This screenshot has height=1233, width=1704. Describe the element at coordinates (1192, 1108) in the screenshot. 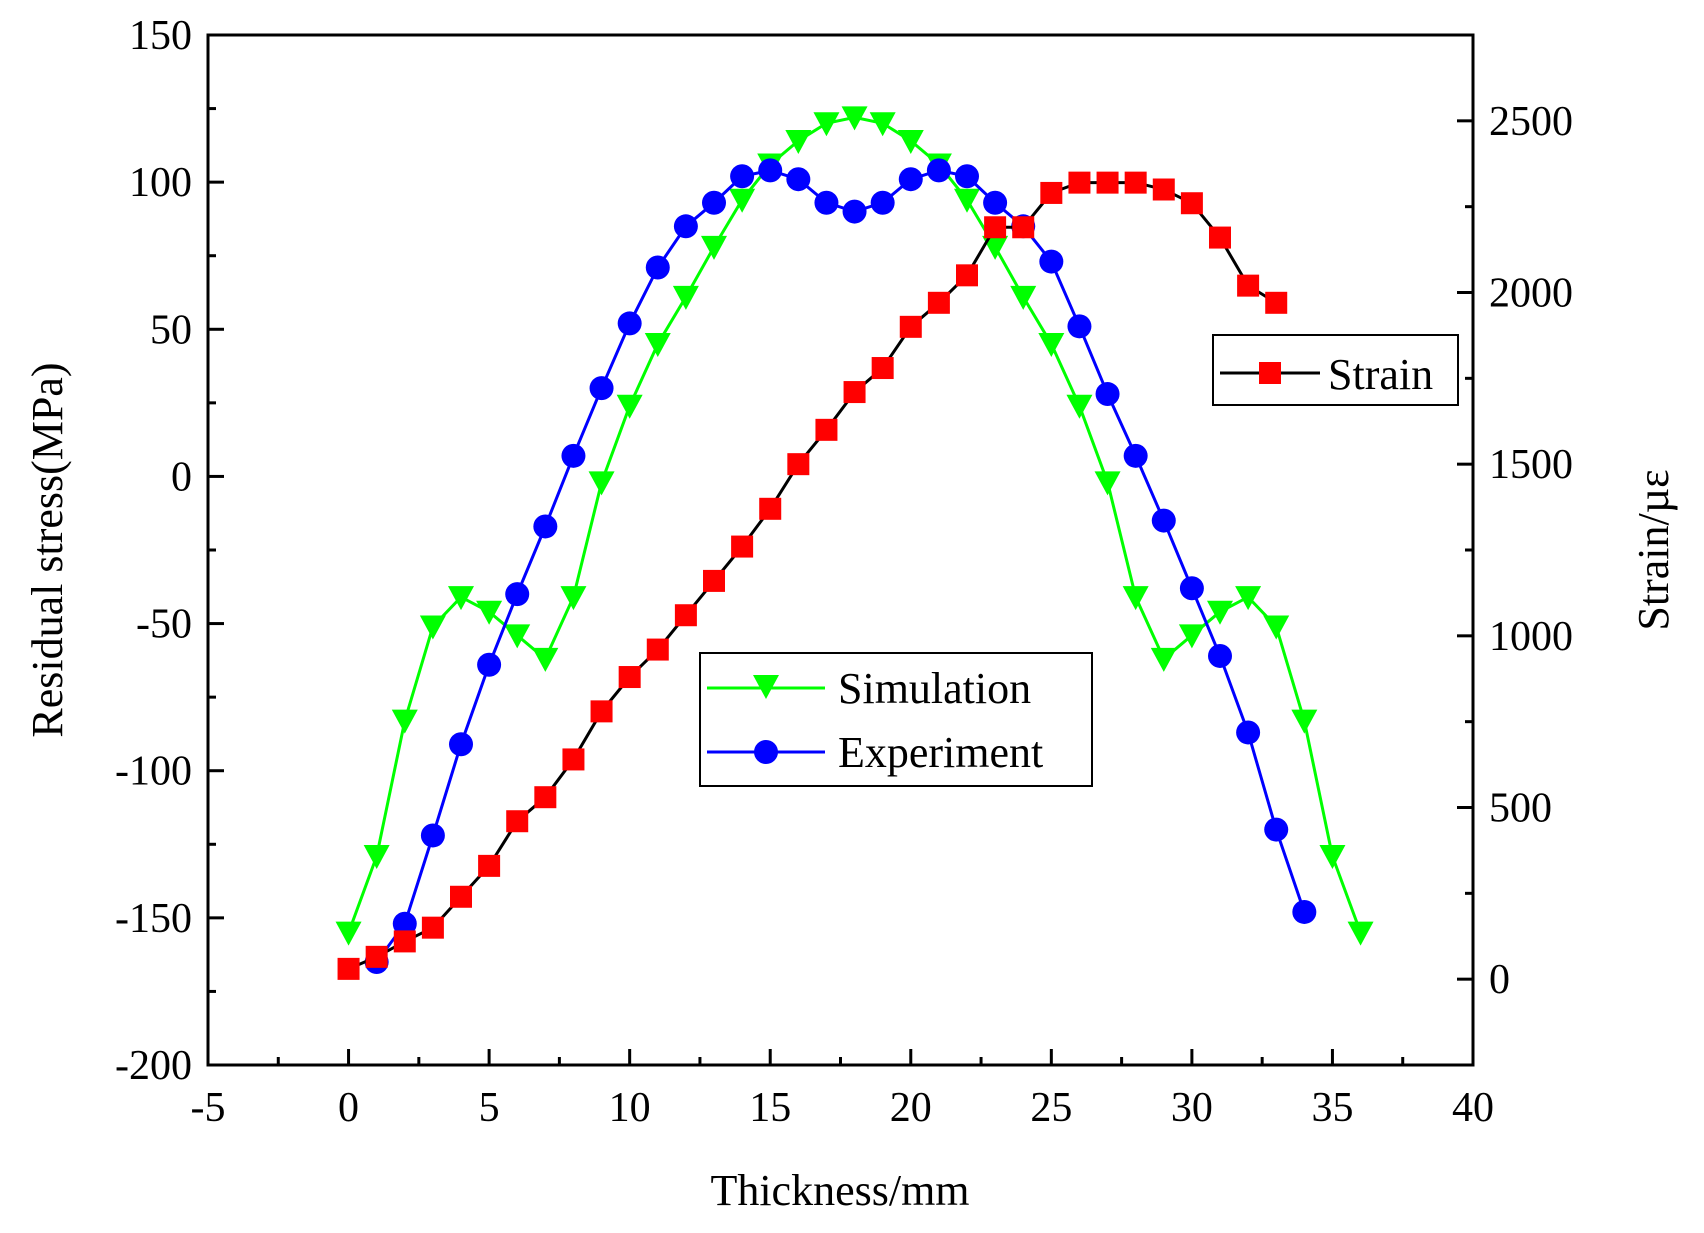

I see `x-tick-label: 30` at that location.